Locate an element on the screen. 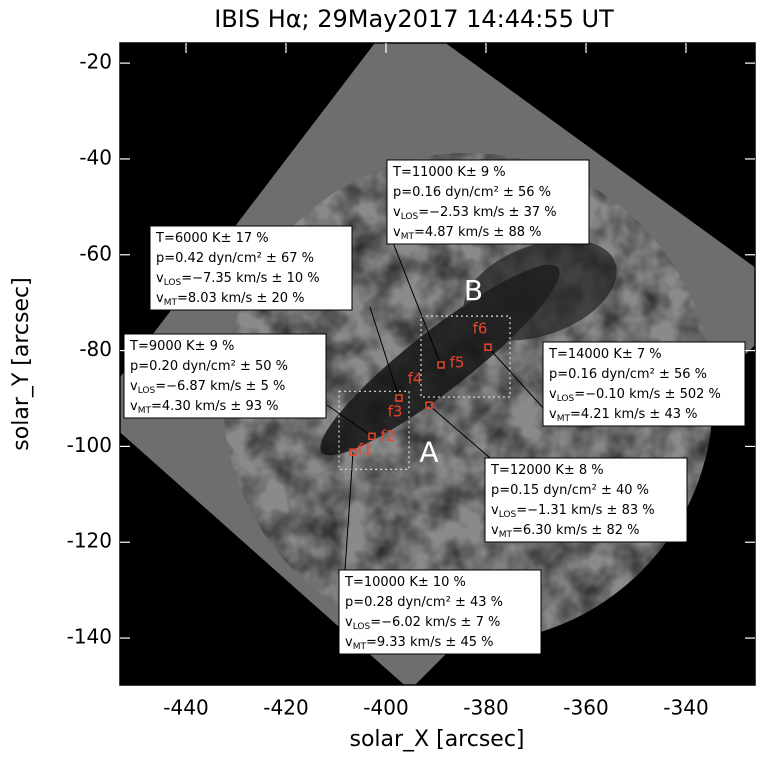 This screenshot has width=764, height=767. annotation-text: p=0.28 dyn/cm² ± 43 % is located at coordinates (424, 602).